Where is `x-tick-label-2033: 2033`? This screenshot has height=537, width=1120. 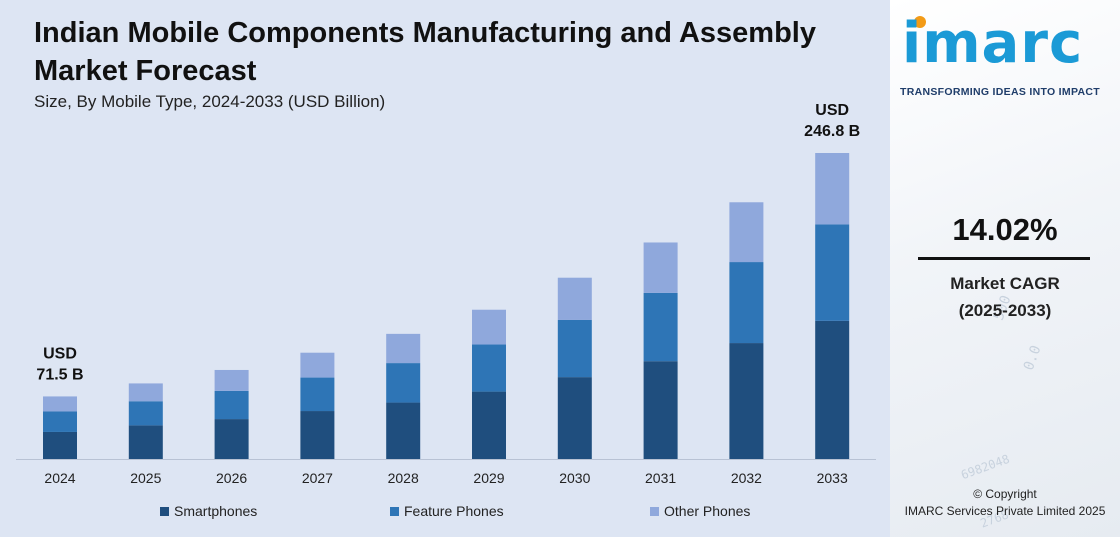 x-tick-label-2033: 2033 is located at coordinates (832, 478).